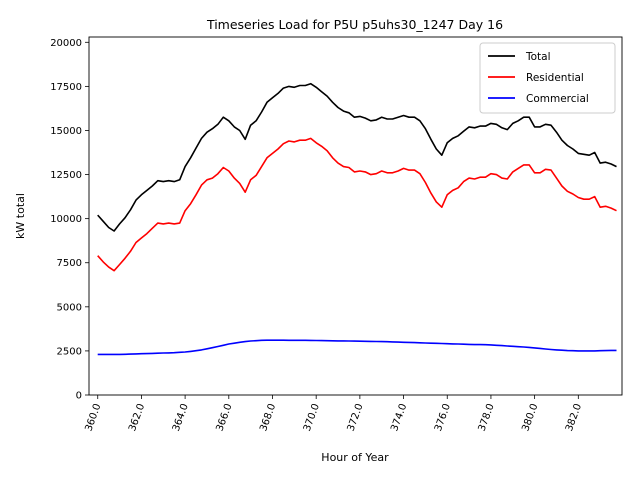 Image resolution: width=640 pixels, height=480 pixels. Describe the element at coordinates (20, 216) in the screenshot. I see `y-axis-label: kW total` at that location.